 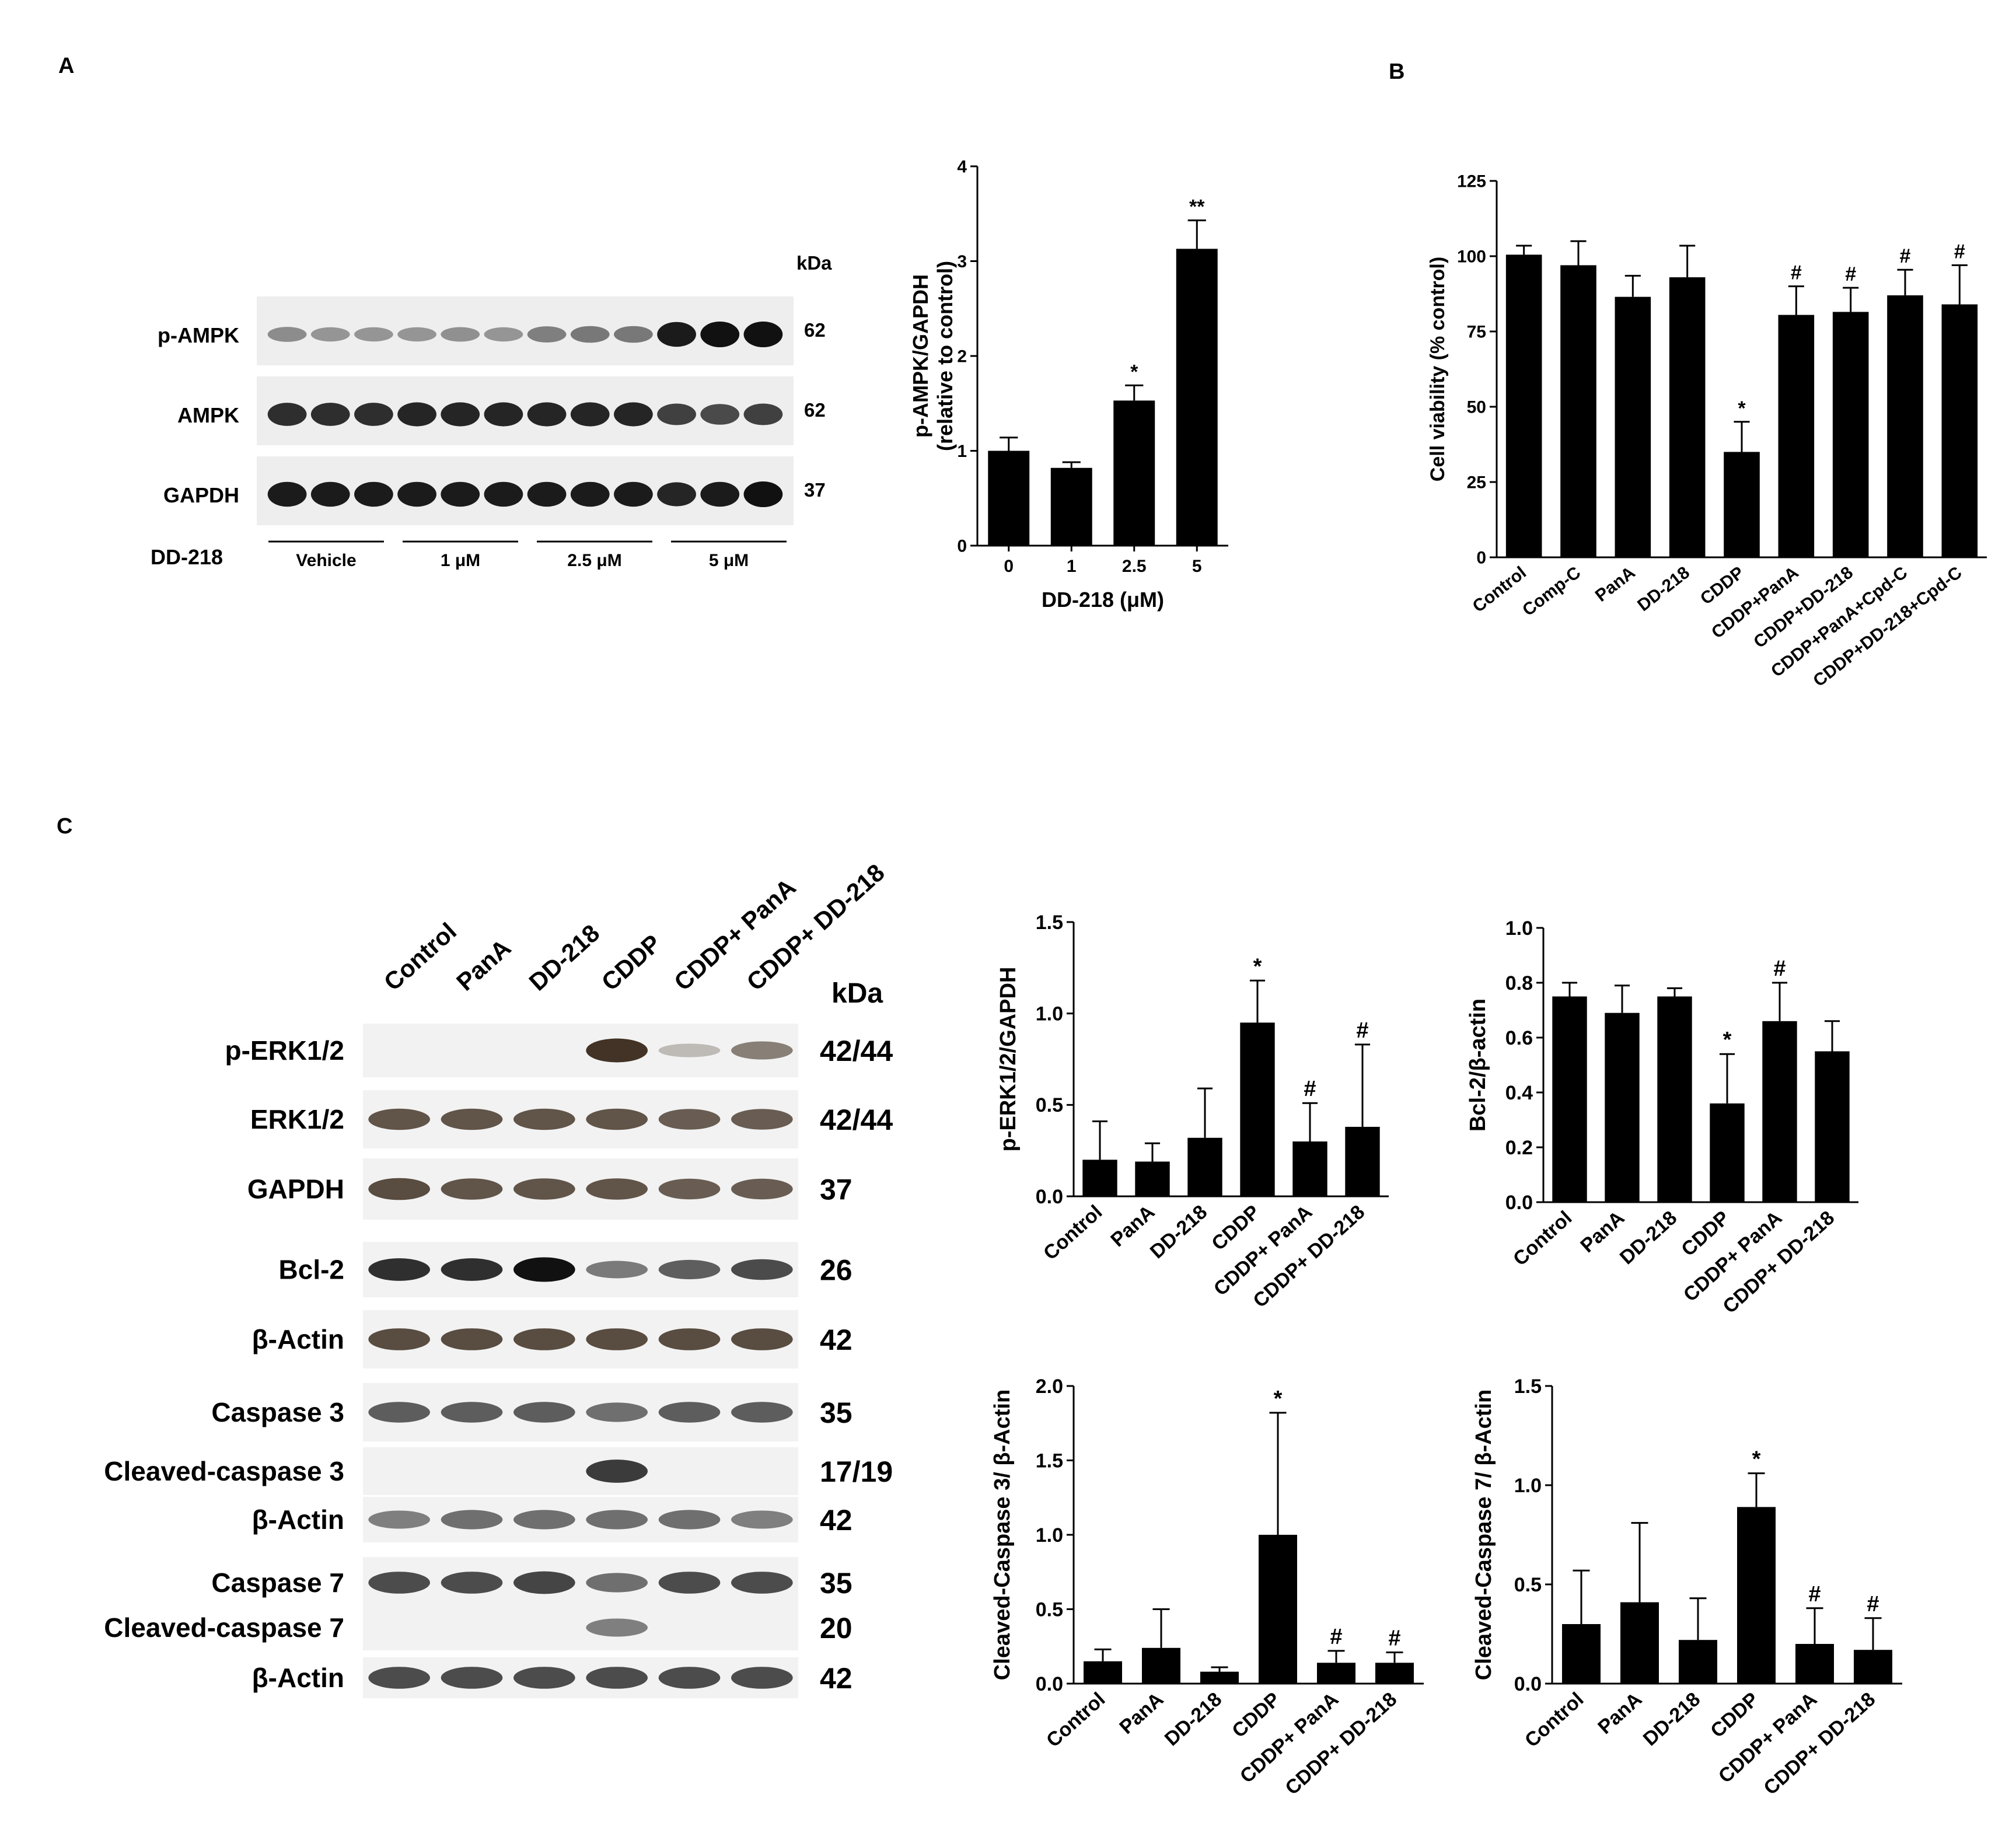 I want to click on y-axis-label: Cell viability (% control), so click(x=1438, y=369).